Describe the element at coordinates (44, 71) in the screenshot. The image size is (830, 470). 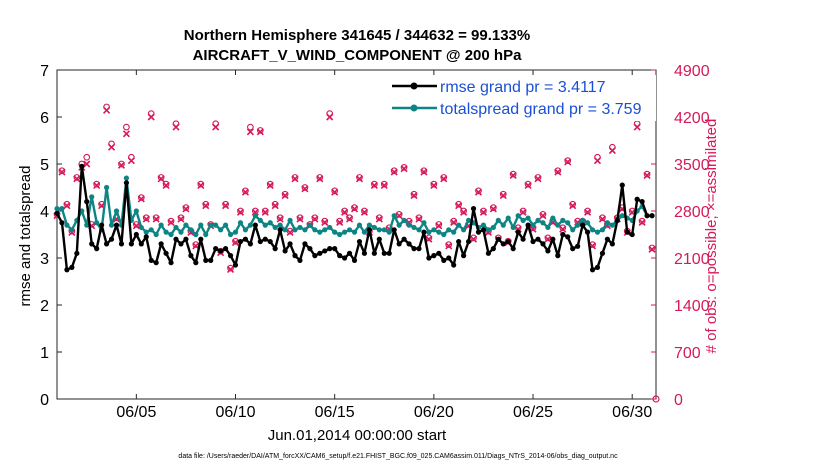
I see `y-left-tick-label: 7` at that location.